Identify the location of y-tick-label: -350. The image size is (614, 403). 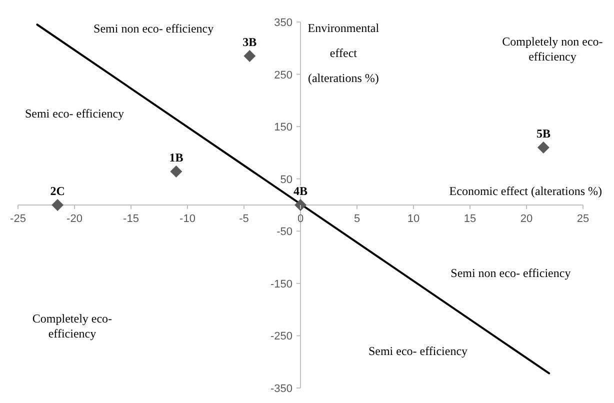
(281, 389).